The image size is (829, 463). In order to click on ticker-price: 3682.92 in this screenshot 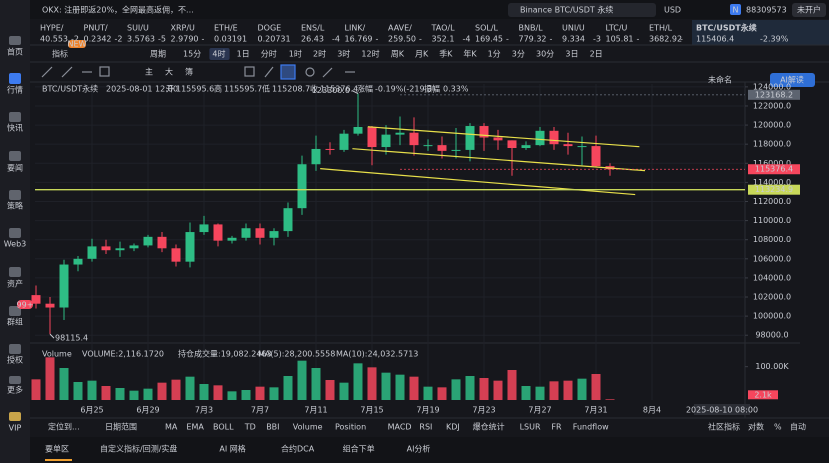, I will do `click(665, 39)`.